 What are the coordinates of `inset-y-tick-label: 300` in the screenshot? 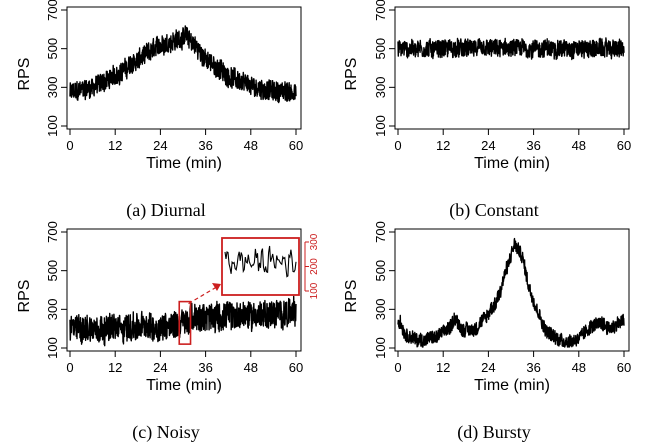 It's located at (314, 241).